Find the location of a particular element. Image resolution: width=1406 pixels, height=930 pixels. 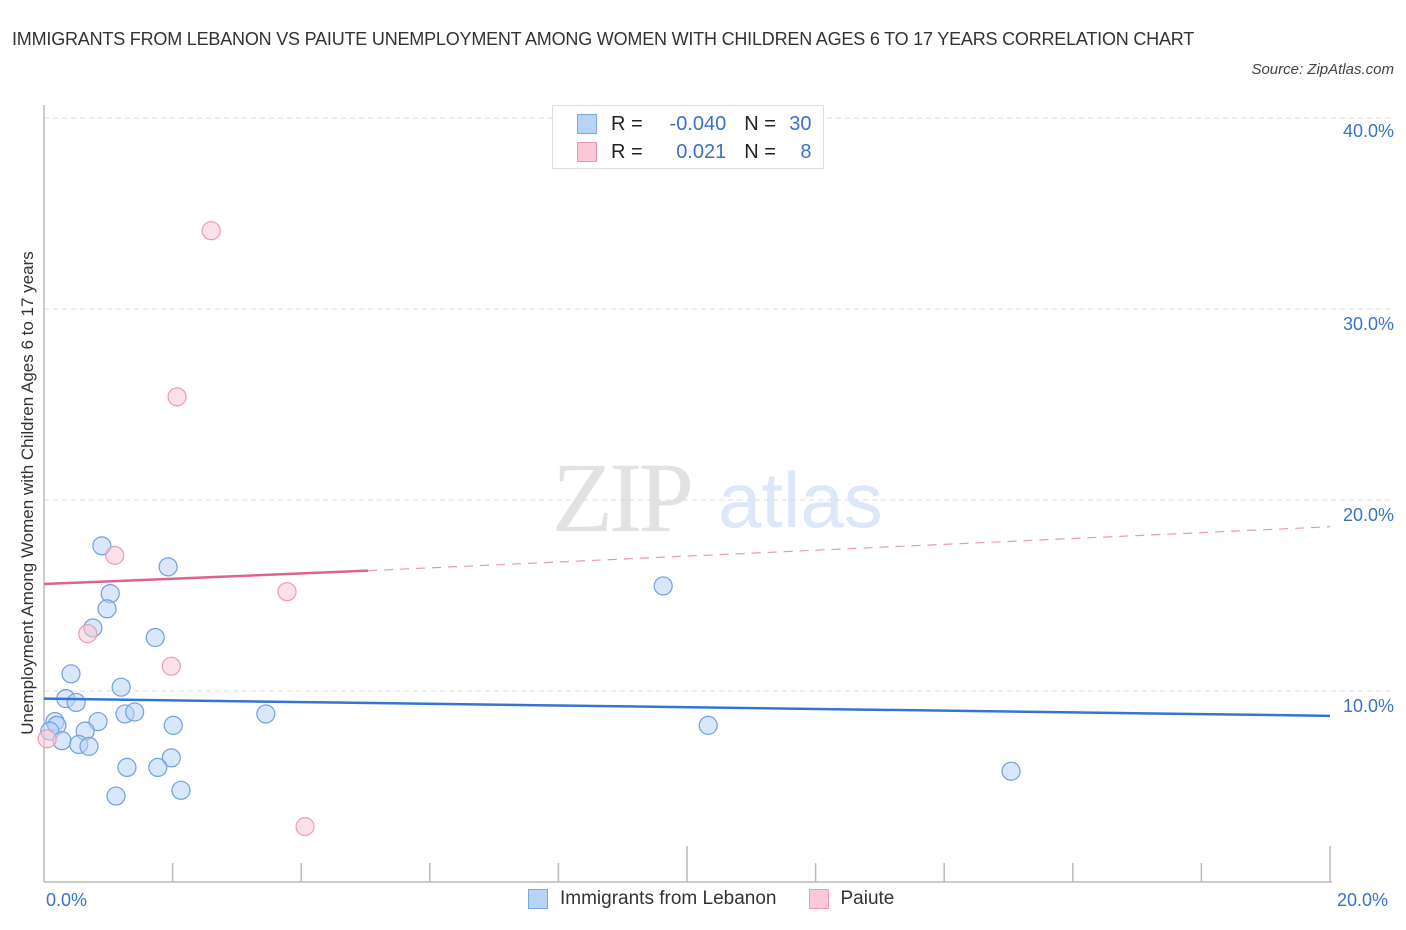

y-tick-30: 30.0% is located at coordinates (1368, 324).